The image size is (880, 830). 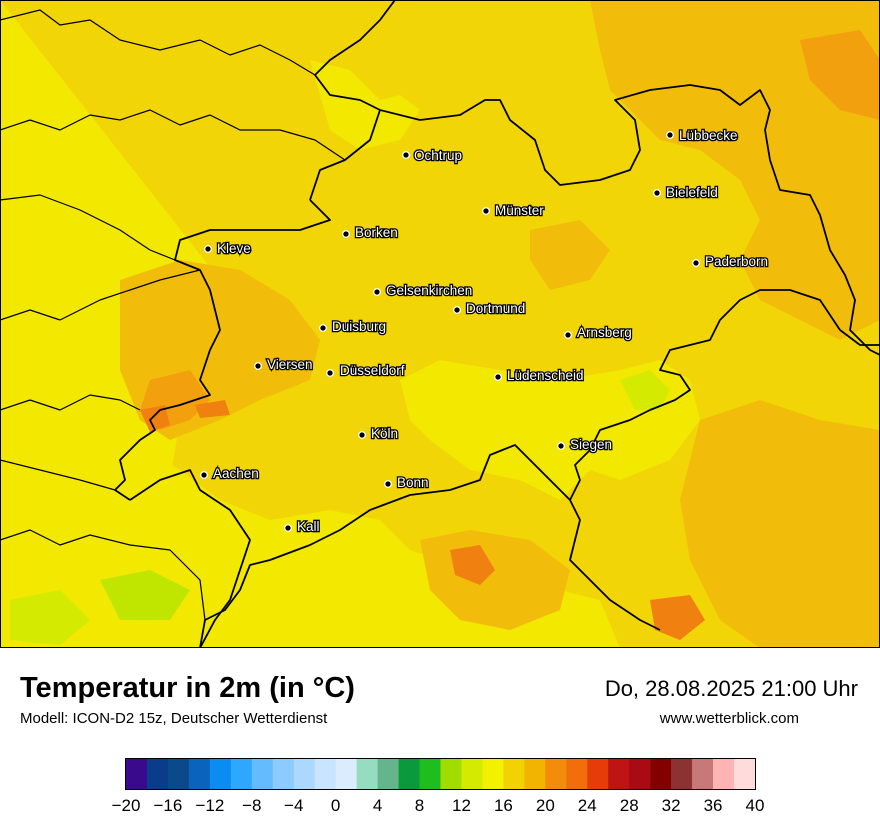 I want to click on city-label: Lübbecke, so click(x=708, y=135).